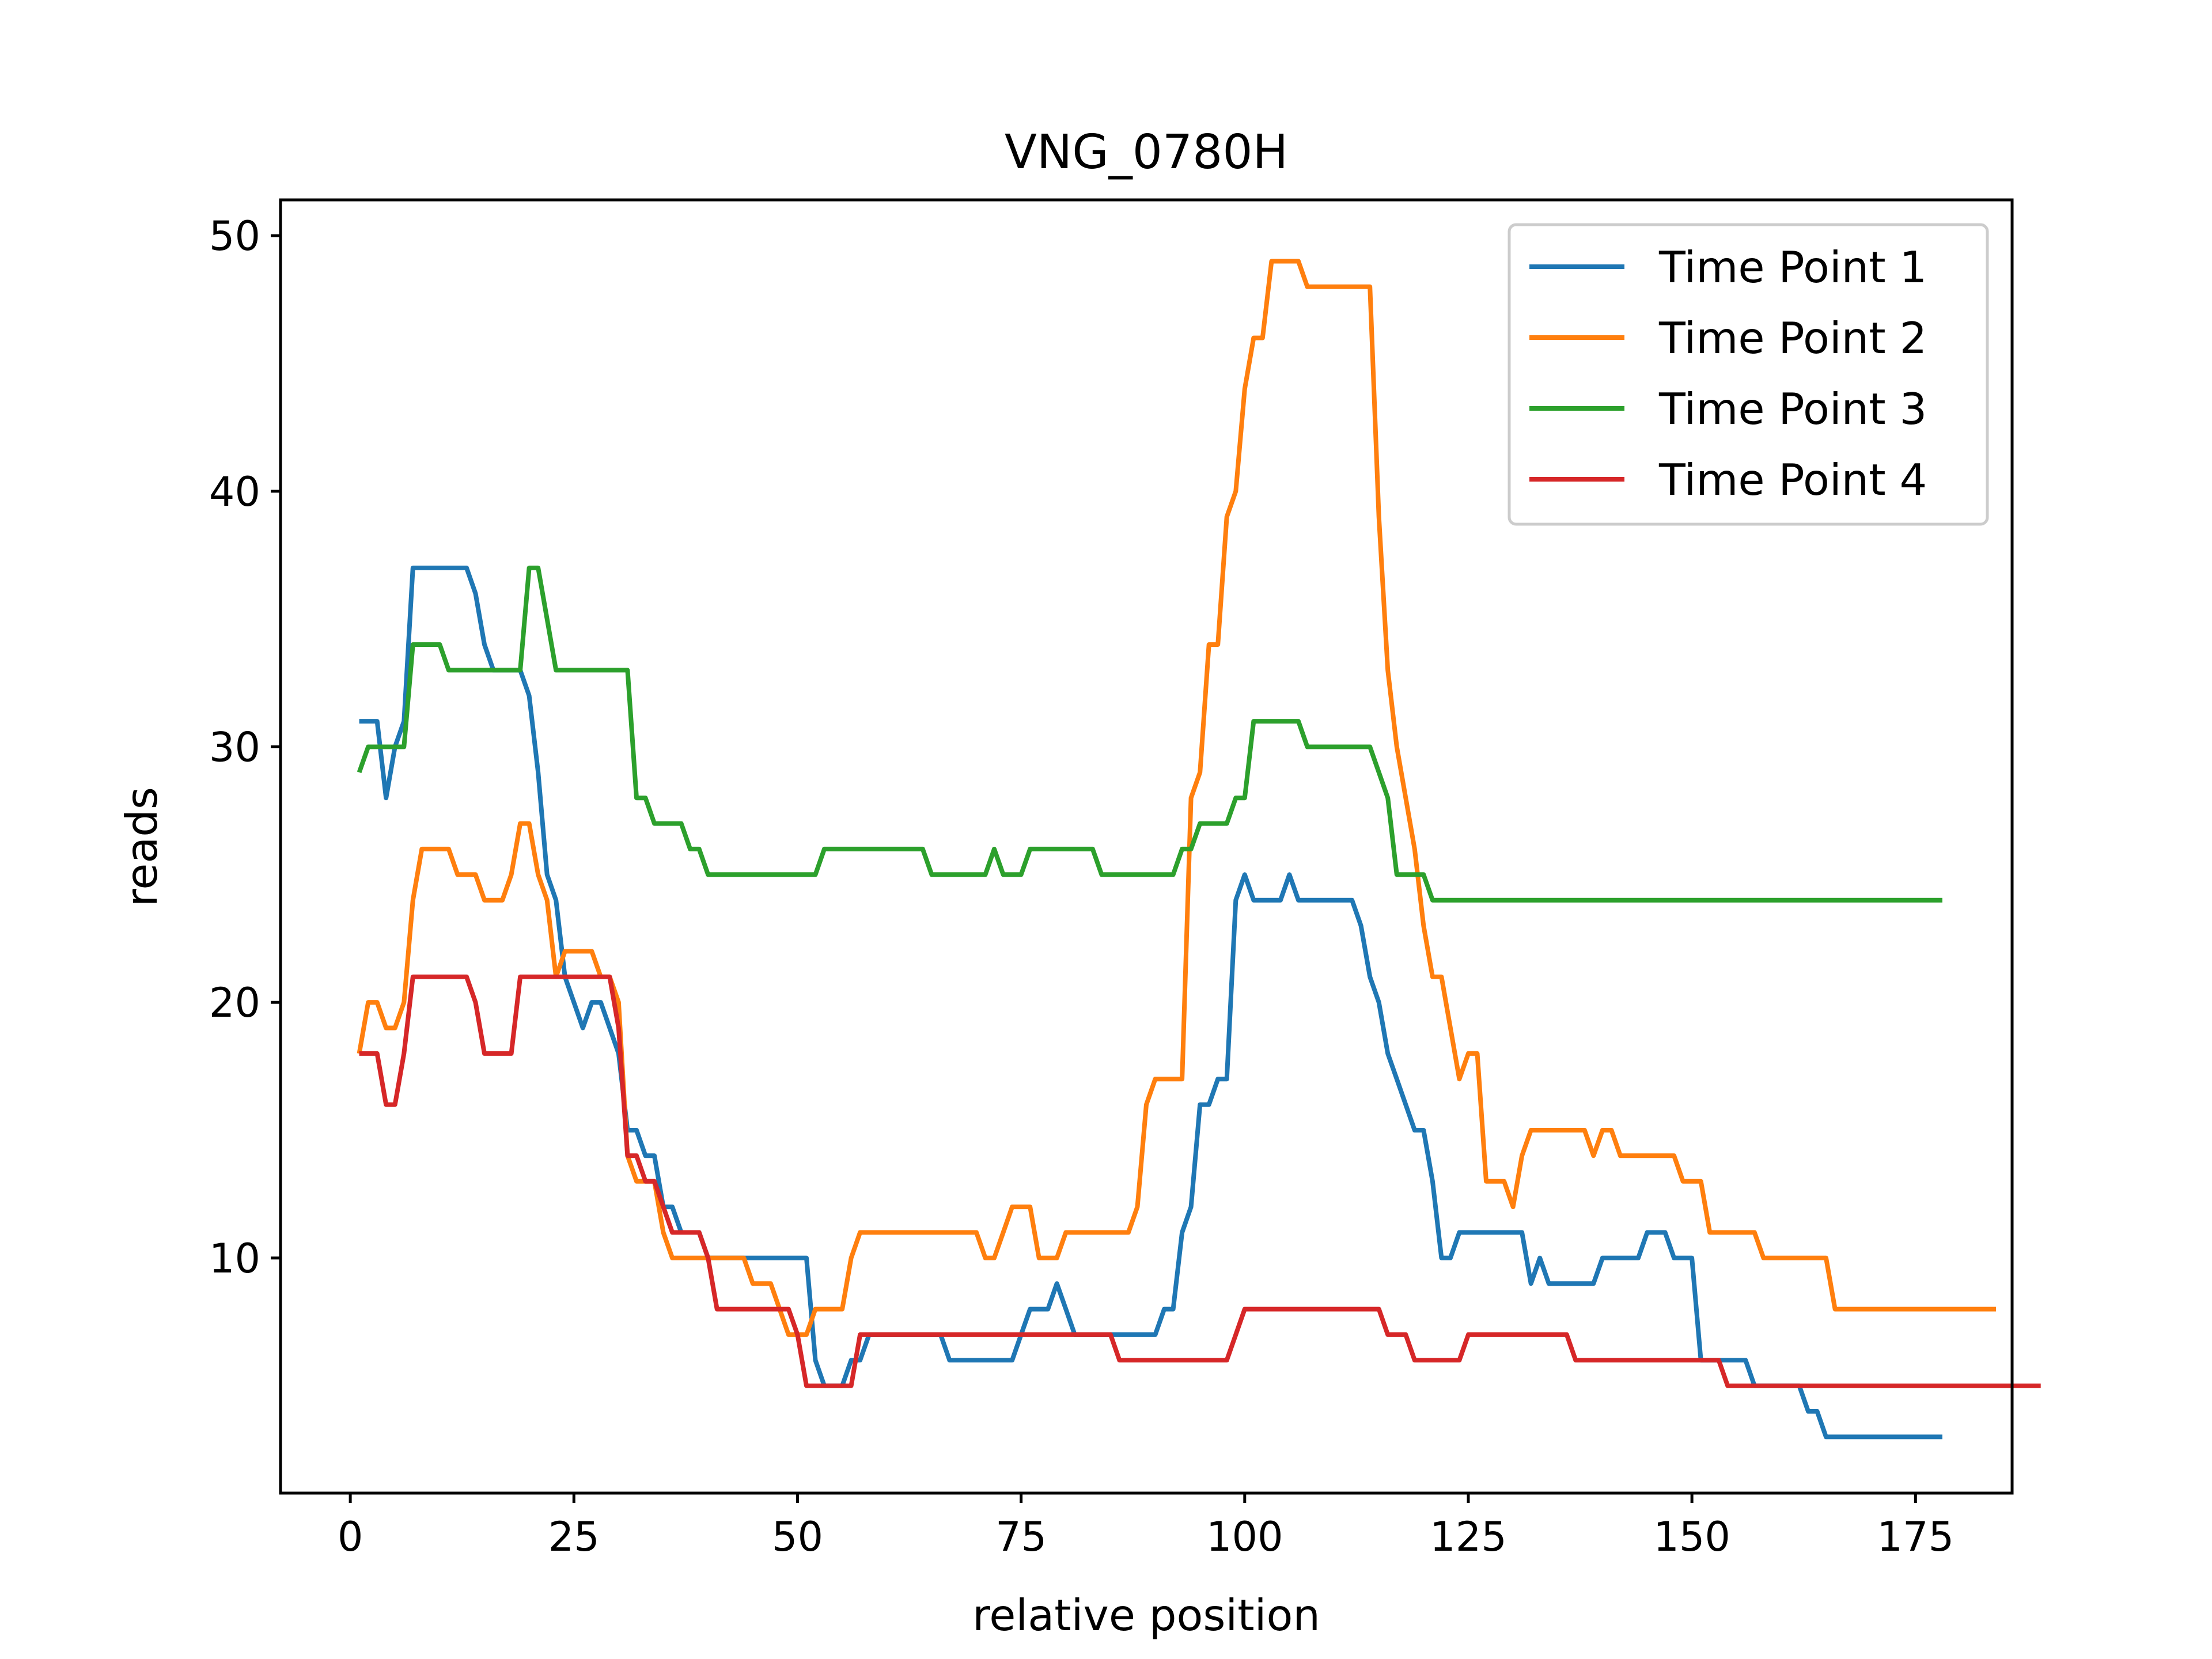 This screenshot has width=2212, height=1659. Describe the element at coordinates (1146, 152) in the screenshot. I see `chart-title: VNG_0780H` at that location.